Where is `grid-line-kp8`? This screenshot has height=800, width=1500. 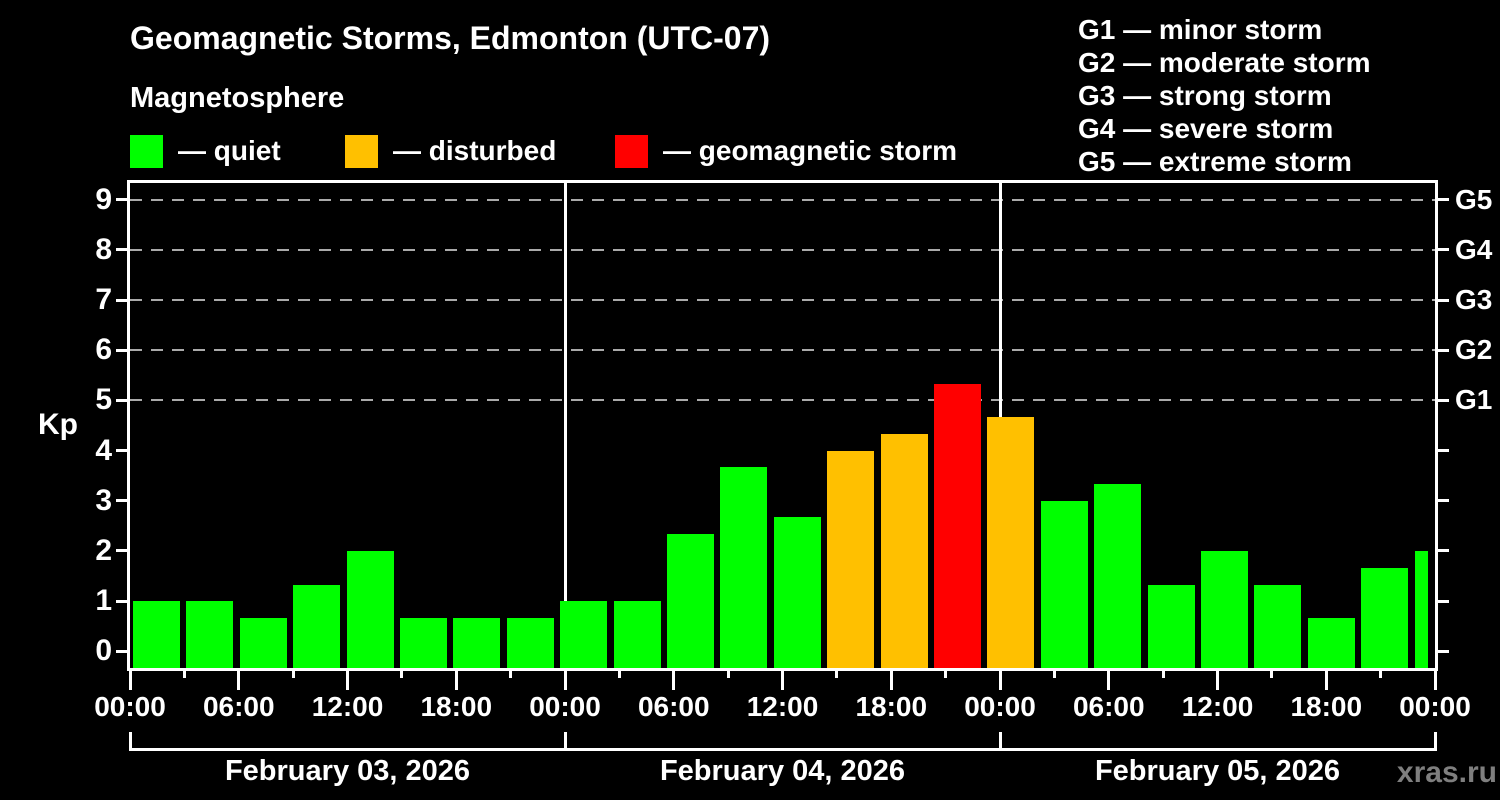
grid-line-kp8 is located at coordinates (782, 249).